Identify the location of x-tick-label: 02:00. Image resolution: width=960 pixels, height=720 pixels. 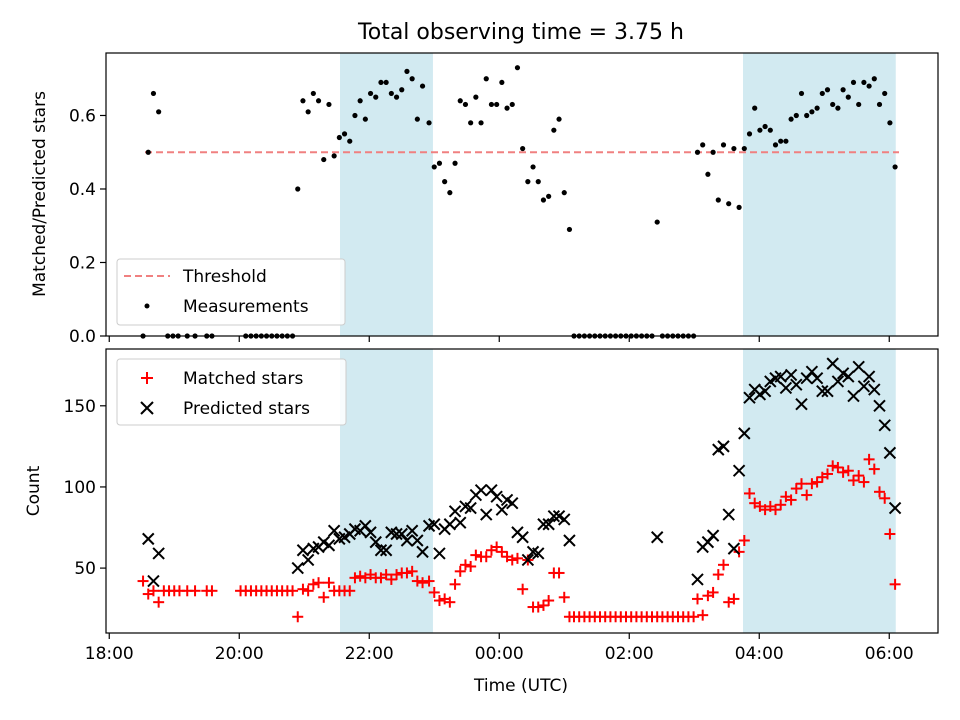
(629, 654).